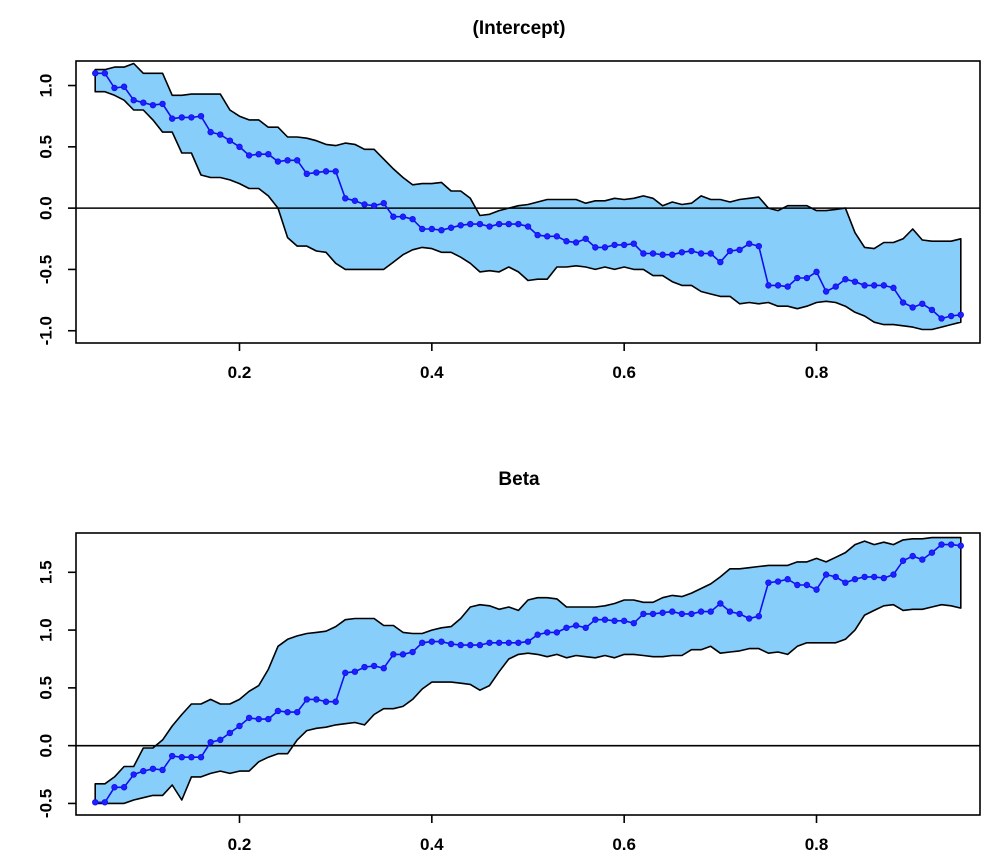  What do you see at coordinates (519, 479) in the screenshot?
I see `panel-title: Beta` at bounding box center [519, 479].